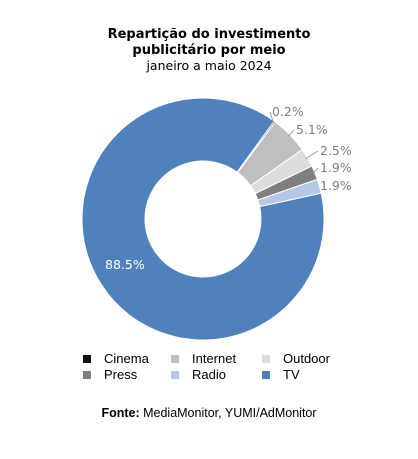 Image resolution: width=418 pixels, height=459 pixels. I want to click on legend-item-radio: Radio, so click(198, 374).